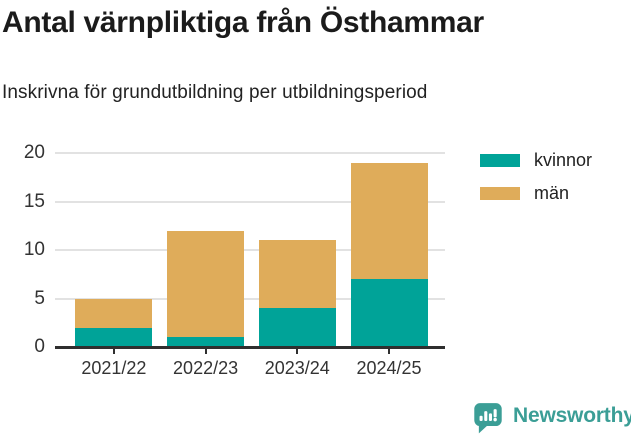 This screenshot has width=631, height=439. What do you see at coordinates (206, 342) in the screenshot?
I see `bar-2022-23-kvinnor` at bounding box center [206, 342].